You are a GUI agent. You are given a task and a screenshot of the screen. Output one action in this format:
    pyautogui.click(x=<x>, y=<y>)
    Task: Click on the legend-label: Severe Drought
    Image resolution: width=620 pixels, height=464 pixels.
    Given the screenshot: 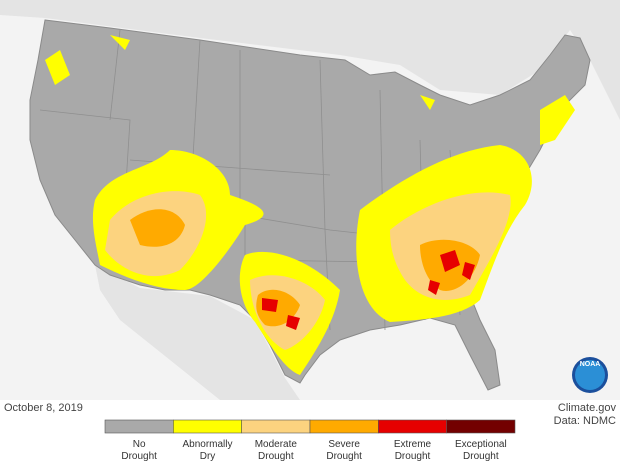 What is the action you would take?
    pyautogui.click(x=344, y=450)
    